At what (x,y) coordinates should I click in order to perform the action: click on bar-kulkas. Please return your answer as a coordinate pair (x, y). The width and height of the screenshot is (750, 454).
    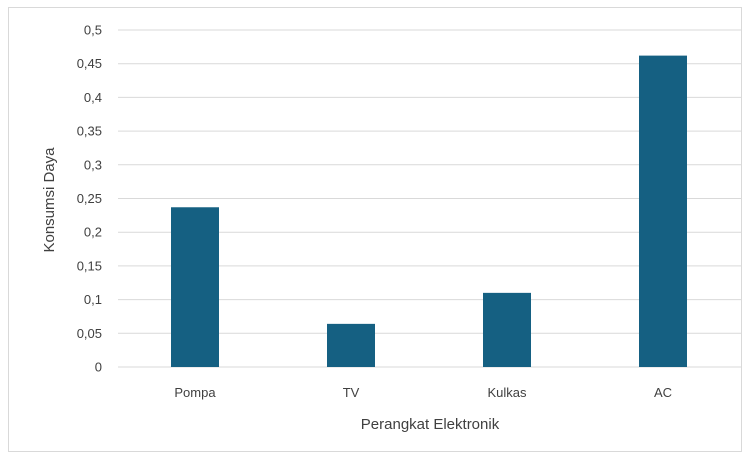
    Looking at the image, I should click on (507, 329).